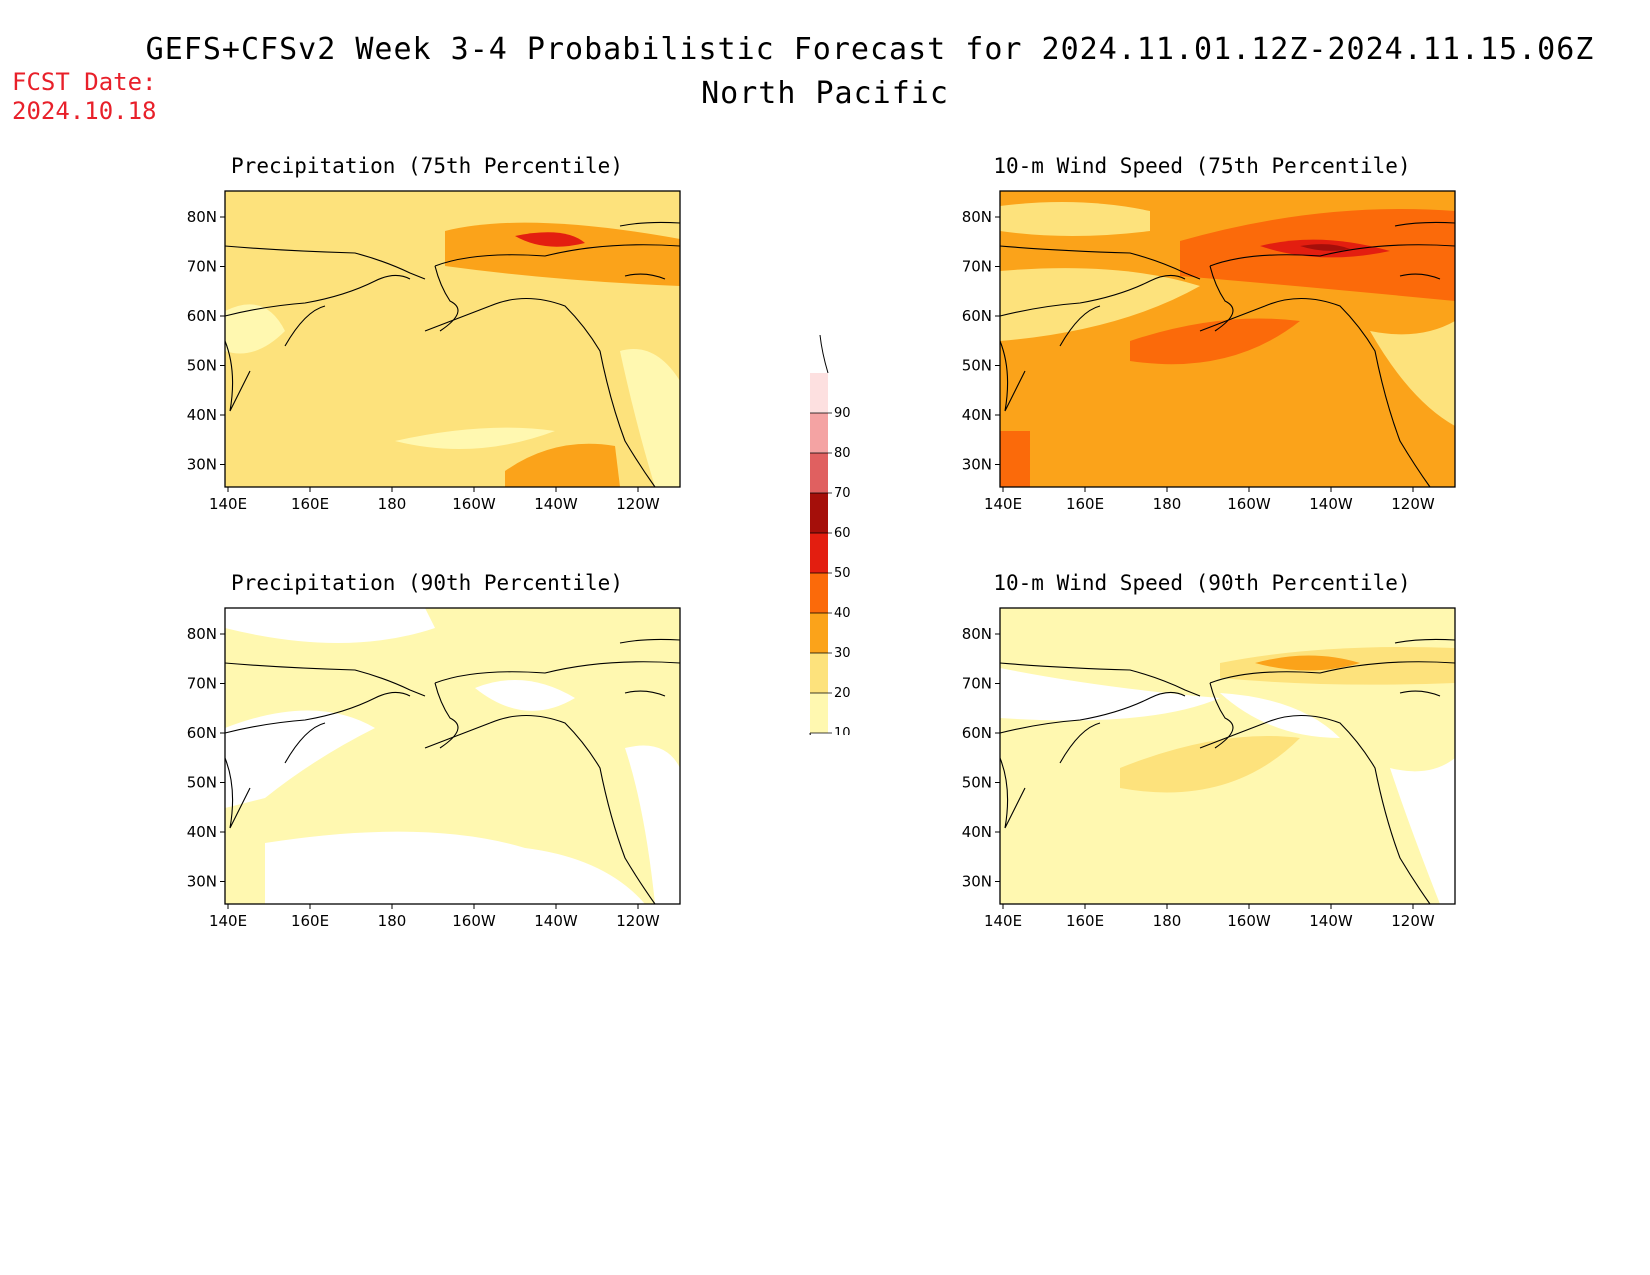  What do you see at coordinates (842, 453) in the screenshot?
I see `colorbar-label: 80` at bounding box center [842, 453].